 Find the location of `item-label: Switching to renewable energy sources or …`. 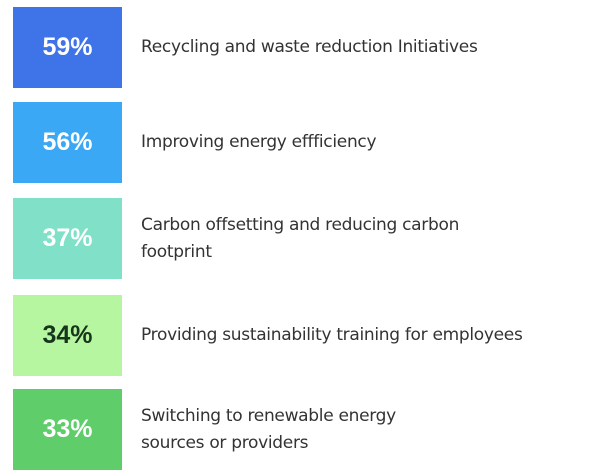

item-label: Switching to renewable energy sources or … is located at coordinates (268, 430).